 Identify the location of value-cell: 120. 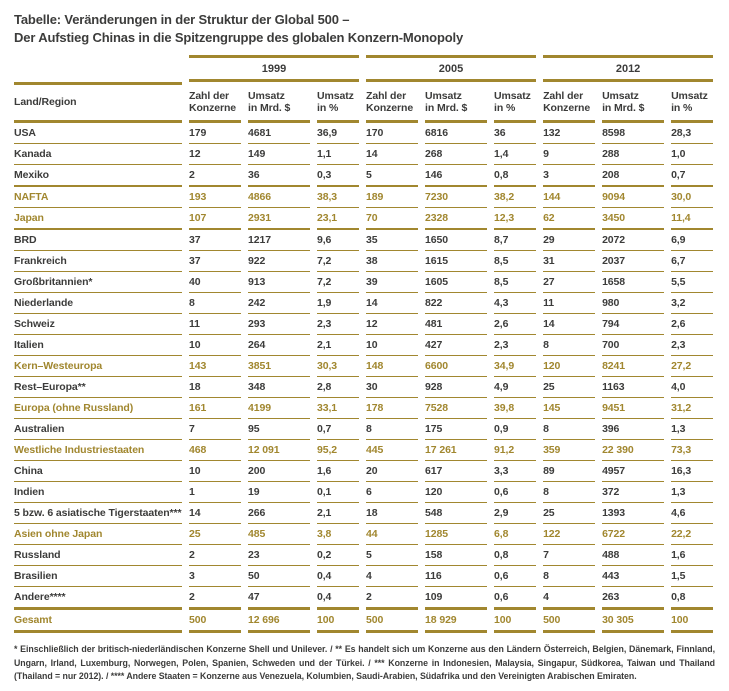
(456, 492).